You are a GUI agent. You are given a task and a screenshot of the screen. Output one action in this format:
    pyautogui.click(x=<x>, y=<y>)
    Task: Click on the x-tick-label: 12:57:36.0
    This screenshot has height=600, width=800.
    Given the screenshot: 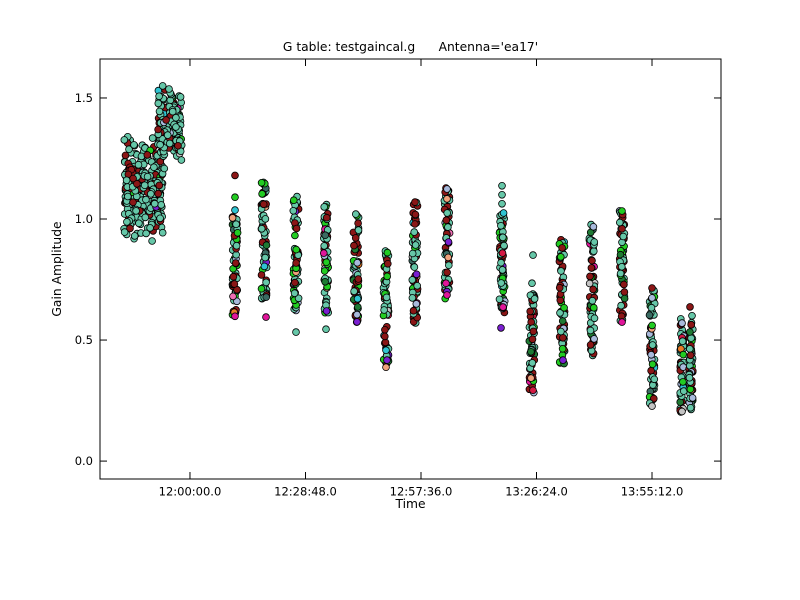 What is the action you would take?
    pyautogui.click(x=421, y=492)
    